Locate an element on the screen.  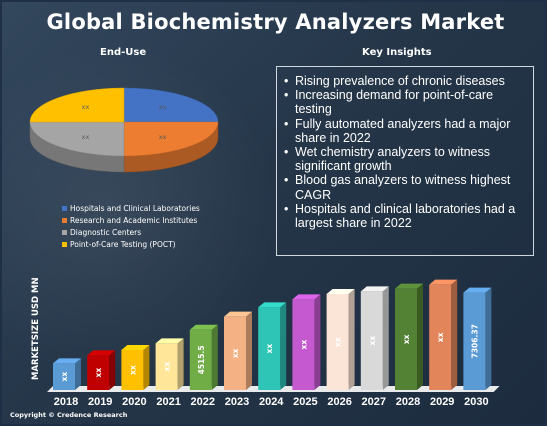
legend-item: Research and Academic Institutes is located at coordinates (131, 220).